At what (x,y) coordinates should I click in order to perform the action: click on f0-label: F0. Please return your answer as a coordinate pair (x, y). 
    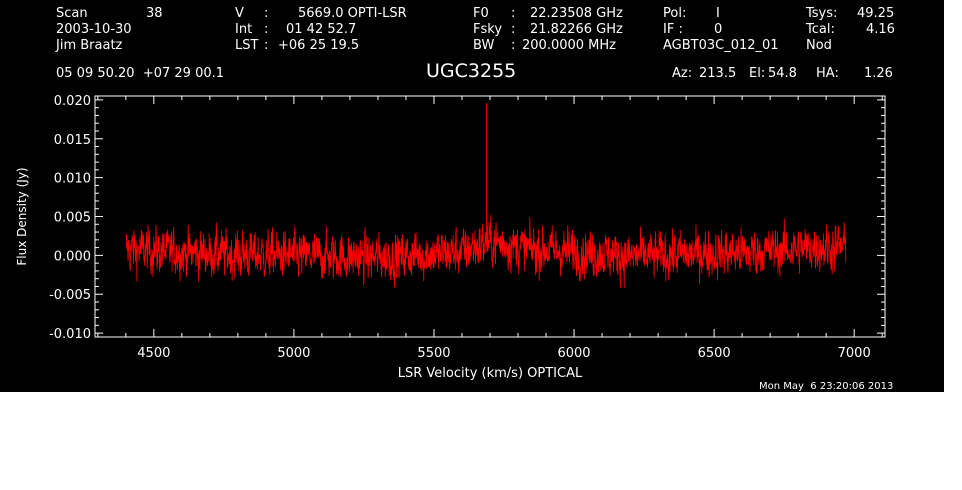
    Looking at the image, I should click on (481, 13).